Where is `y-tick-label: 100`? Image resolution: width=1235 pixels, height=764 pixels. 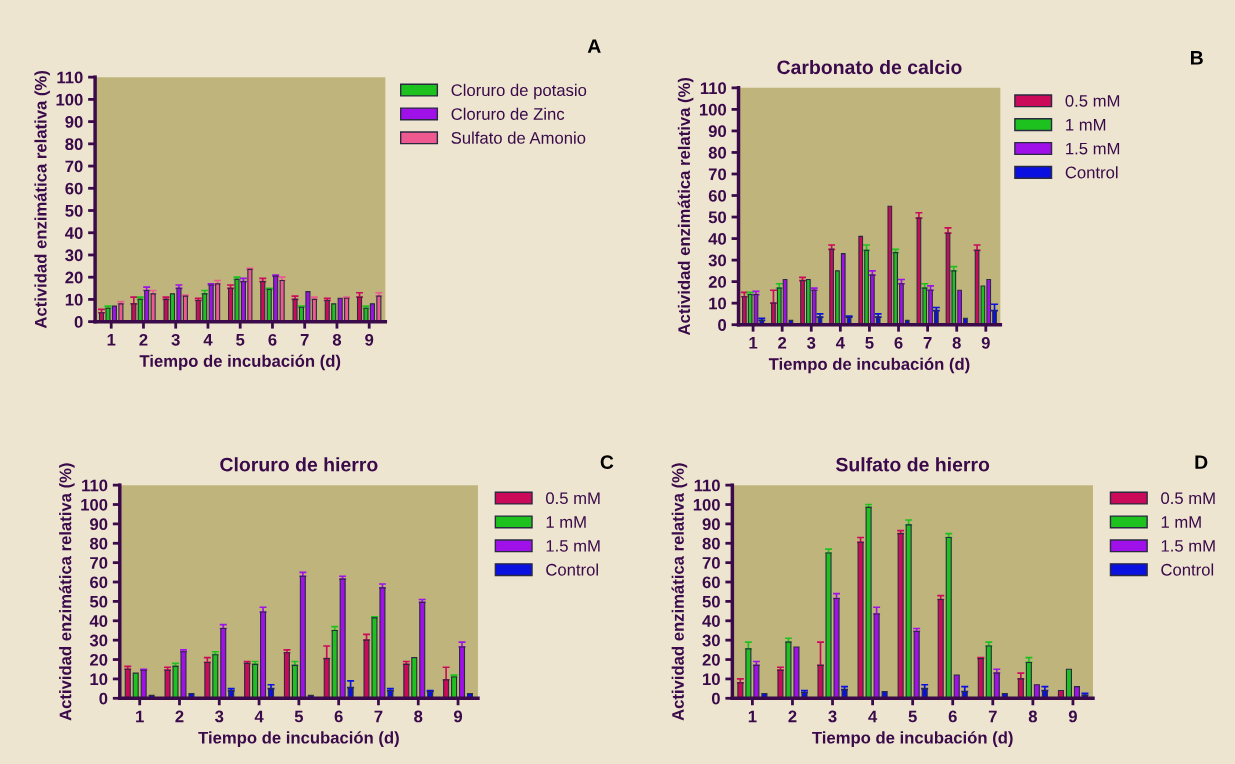 y-tick-label: 100 is located at coordinates (94, 504).